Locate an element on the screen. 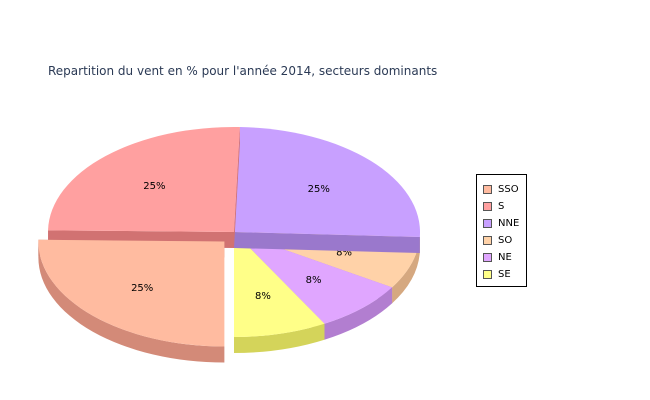 The width and height of the screenshot is (650, 400). slice-top-se is located at coordinates (279, 284).